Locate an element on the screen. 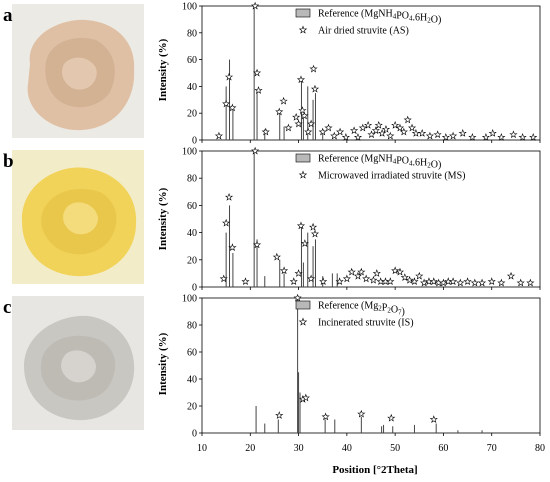 Image resolution: width=550 pixels, height=482 pixels. x-tick-label: 10 is located at coordinates (202, 448).